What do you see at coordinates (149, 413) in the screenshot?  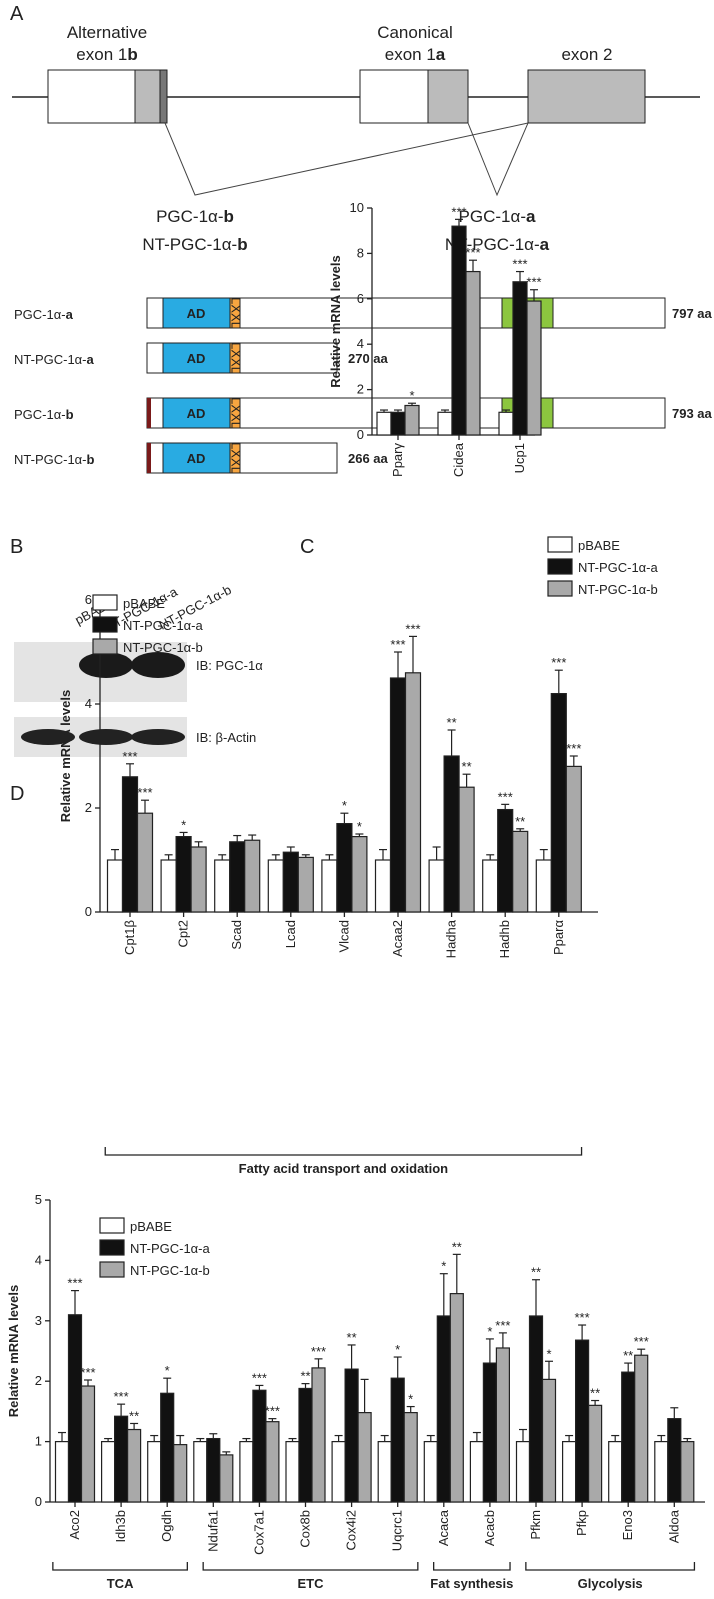 I see `alt-exon-stripe` at bounding box center [149, 413].